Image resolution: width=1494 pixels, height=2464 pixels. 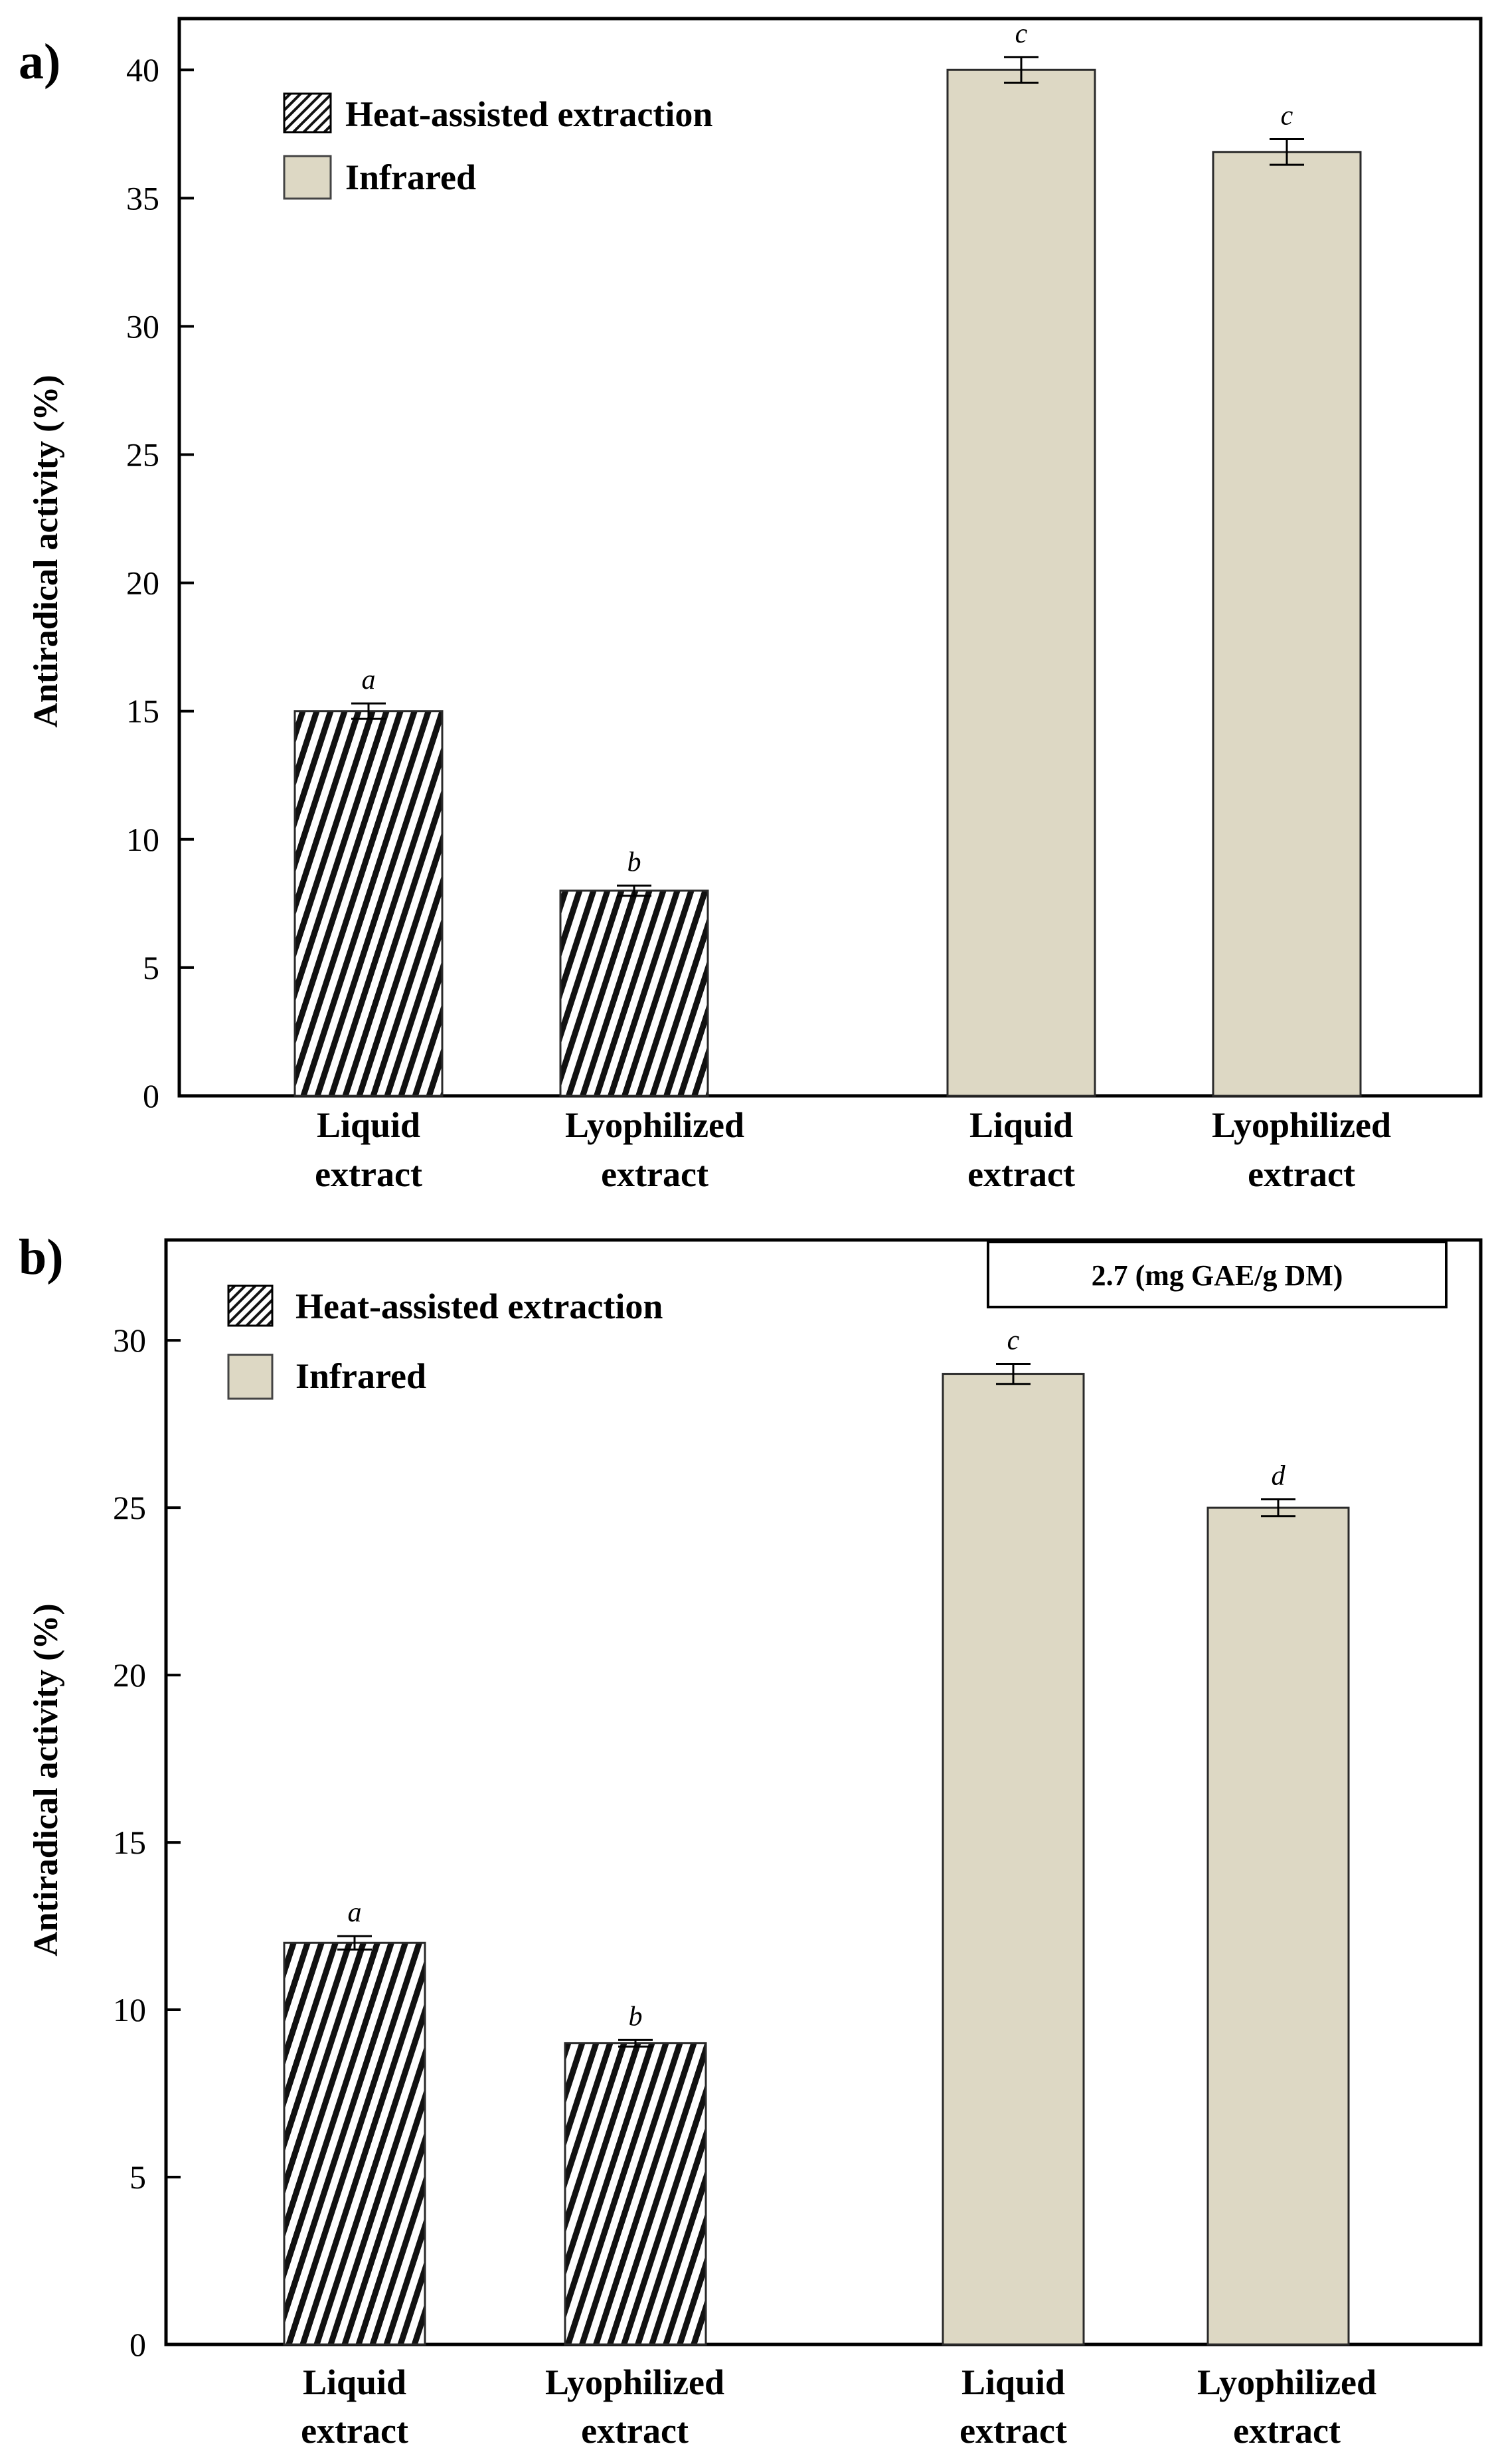 What do you see at coordinates (361, 1376) in the screenshot?
I see `panel-b-legend-label-infrared: Infrared` at bounding box center [361, 1376].